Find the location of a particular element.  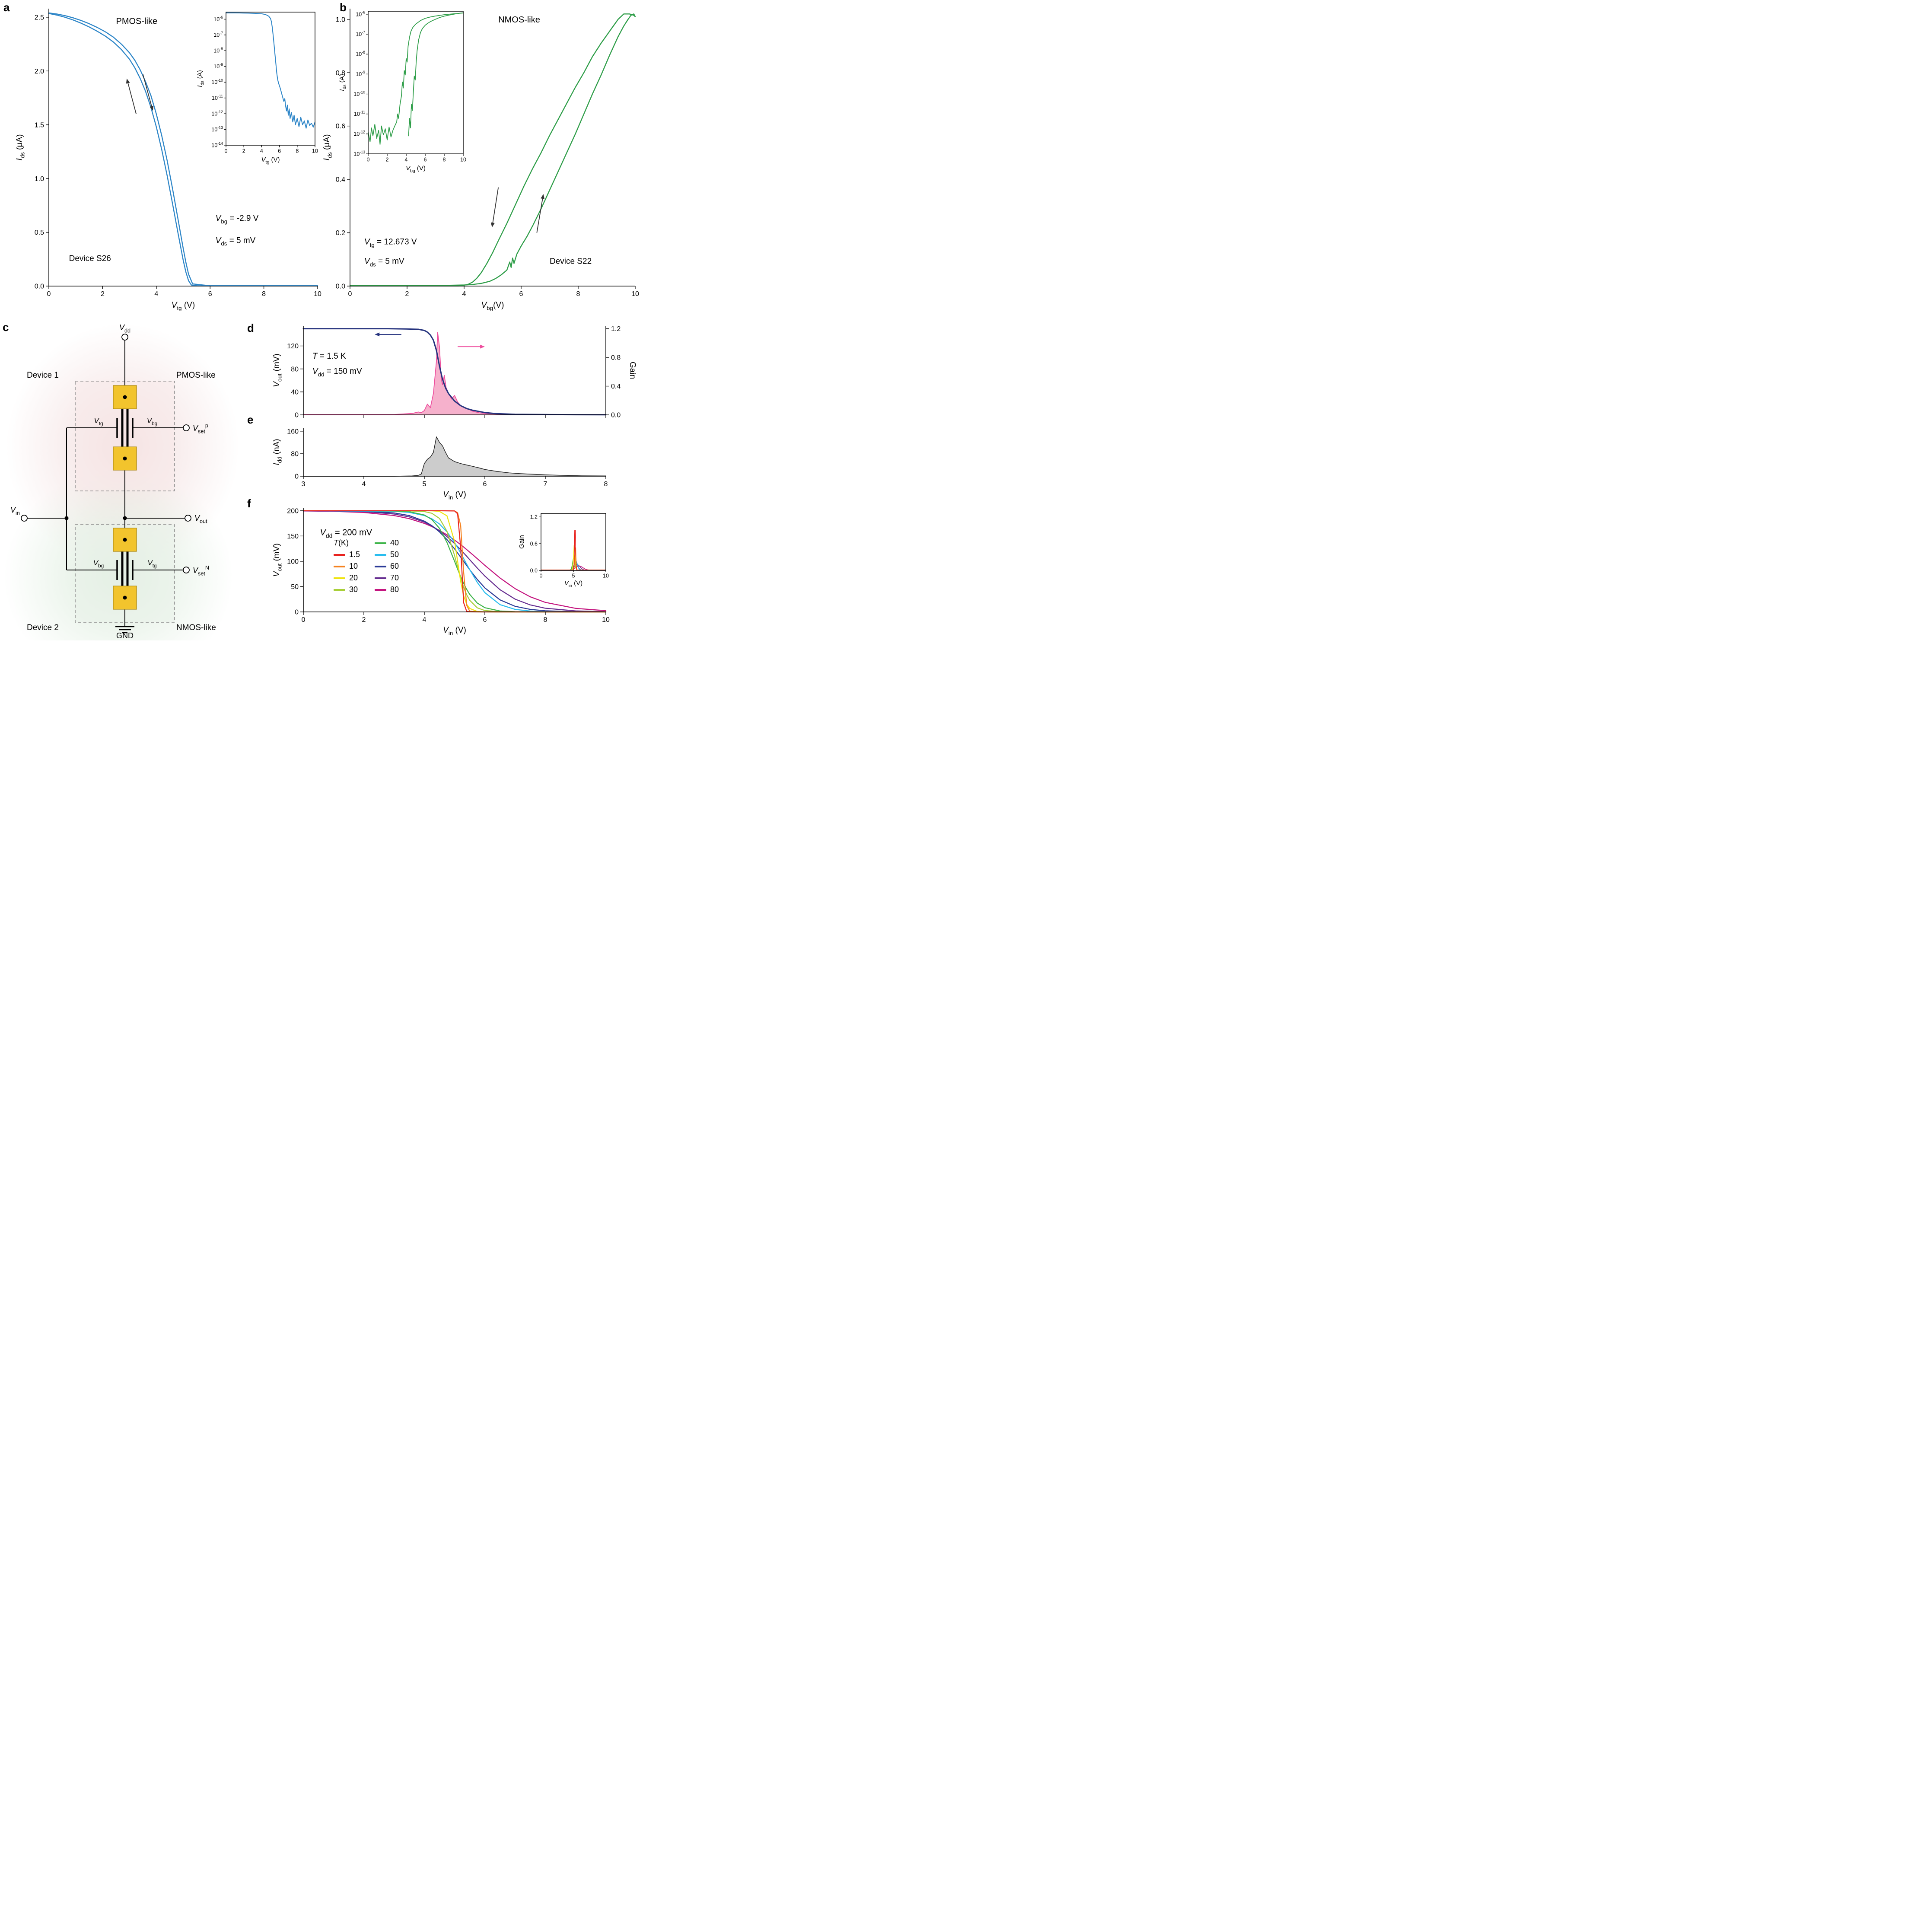

y-tick-label: 0.4 is located at coordinates (340, 180).